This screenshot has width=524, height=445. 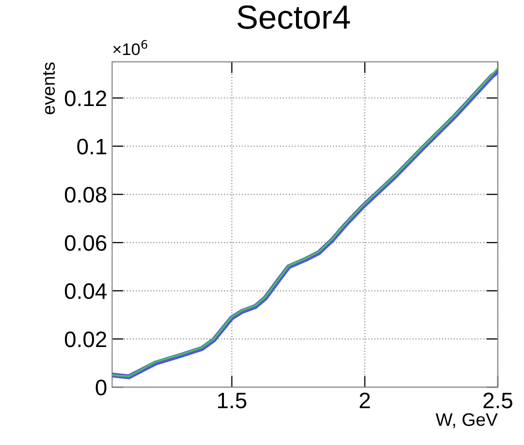 What do you see at coordinates (294, 17) in the screenshot?
I see `chart-title: Sector4` at bounding box center [294, 17].